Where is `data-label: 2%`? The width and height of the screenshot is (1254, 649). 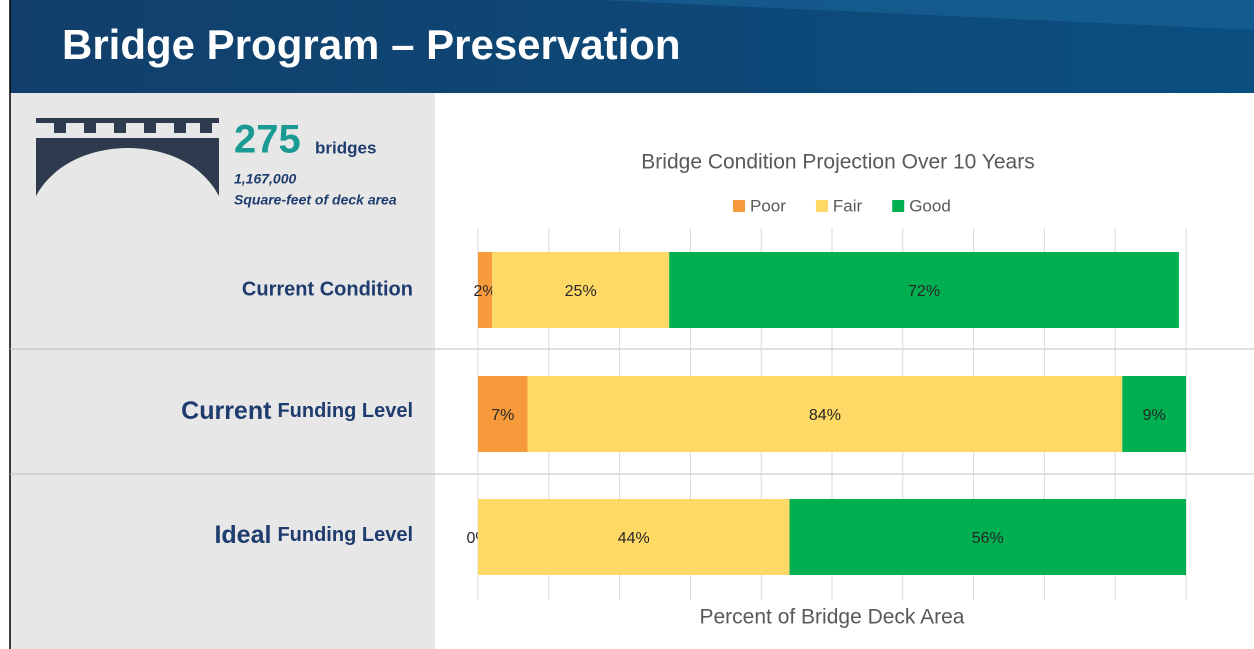 data-label: 2% is located at coordinates (485, 291).